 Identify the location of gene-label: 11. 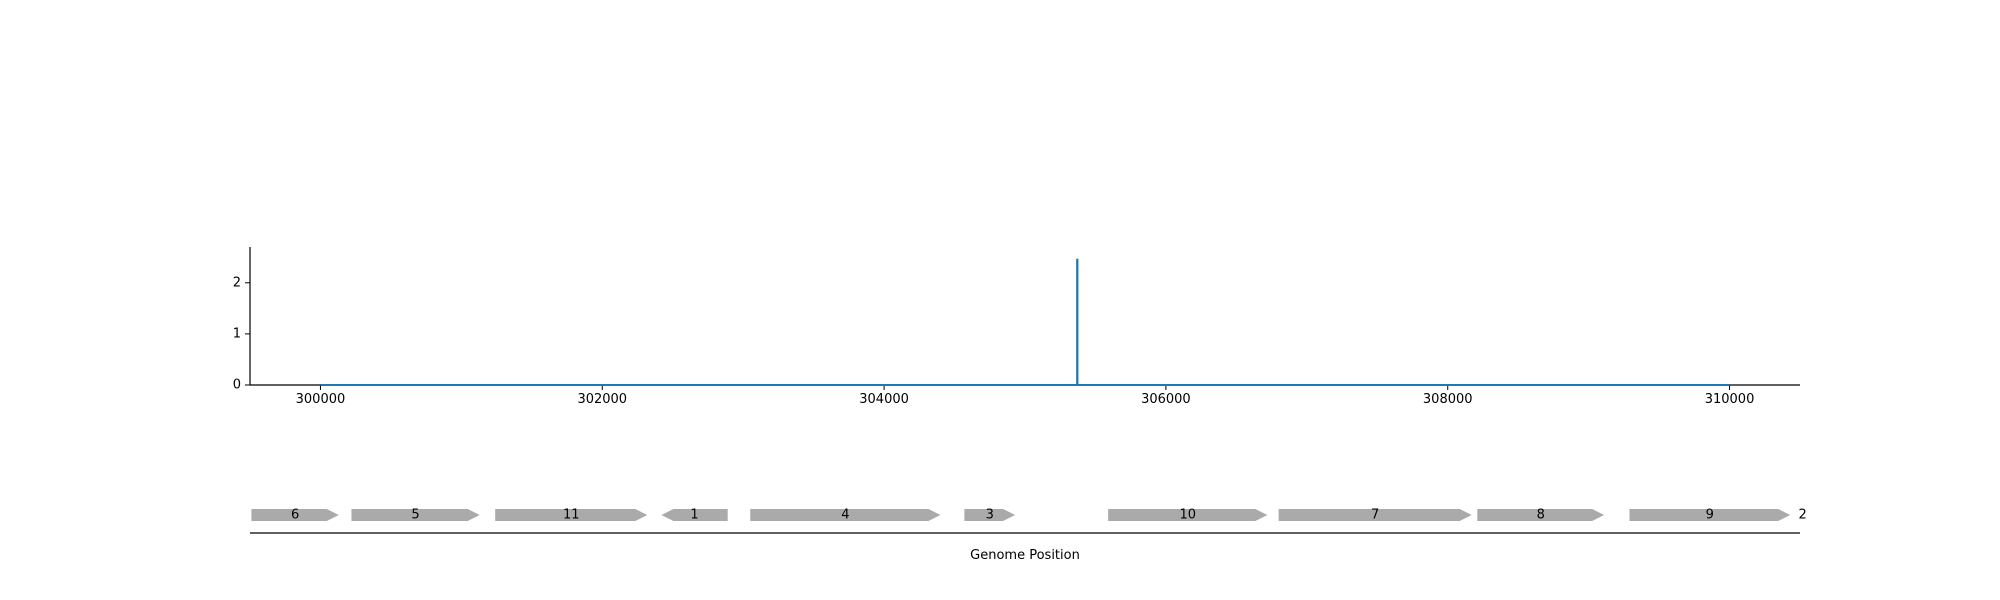
(571, 515).